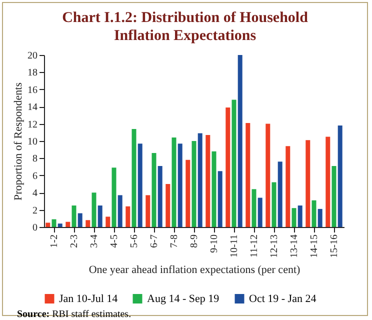 This screenshot has height=320, width=372. Describe the element at coordinates (74, 314) in the screenshot. I see `source-note: Source: RBI staff estimates.` at that location.